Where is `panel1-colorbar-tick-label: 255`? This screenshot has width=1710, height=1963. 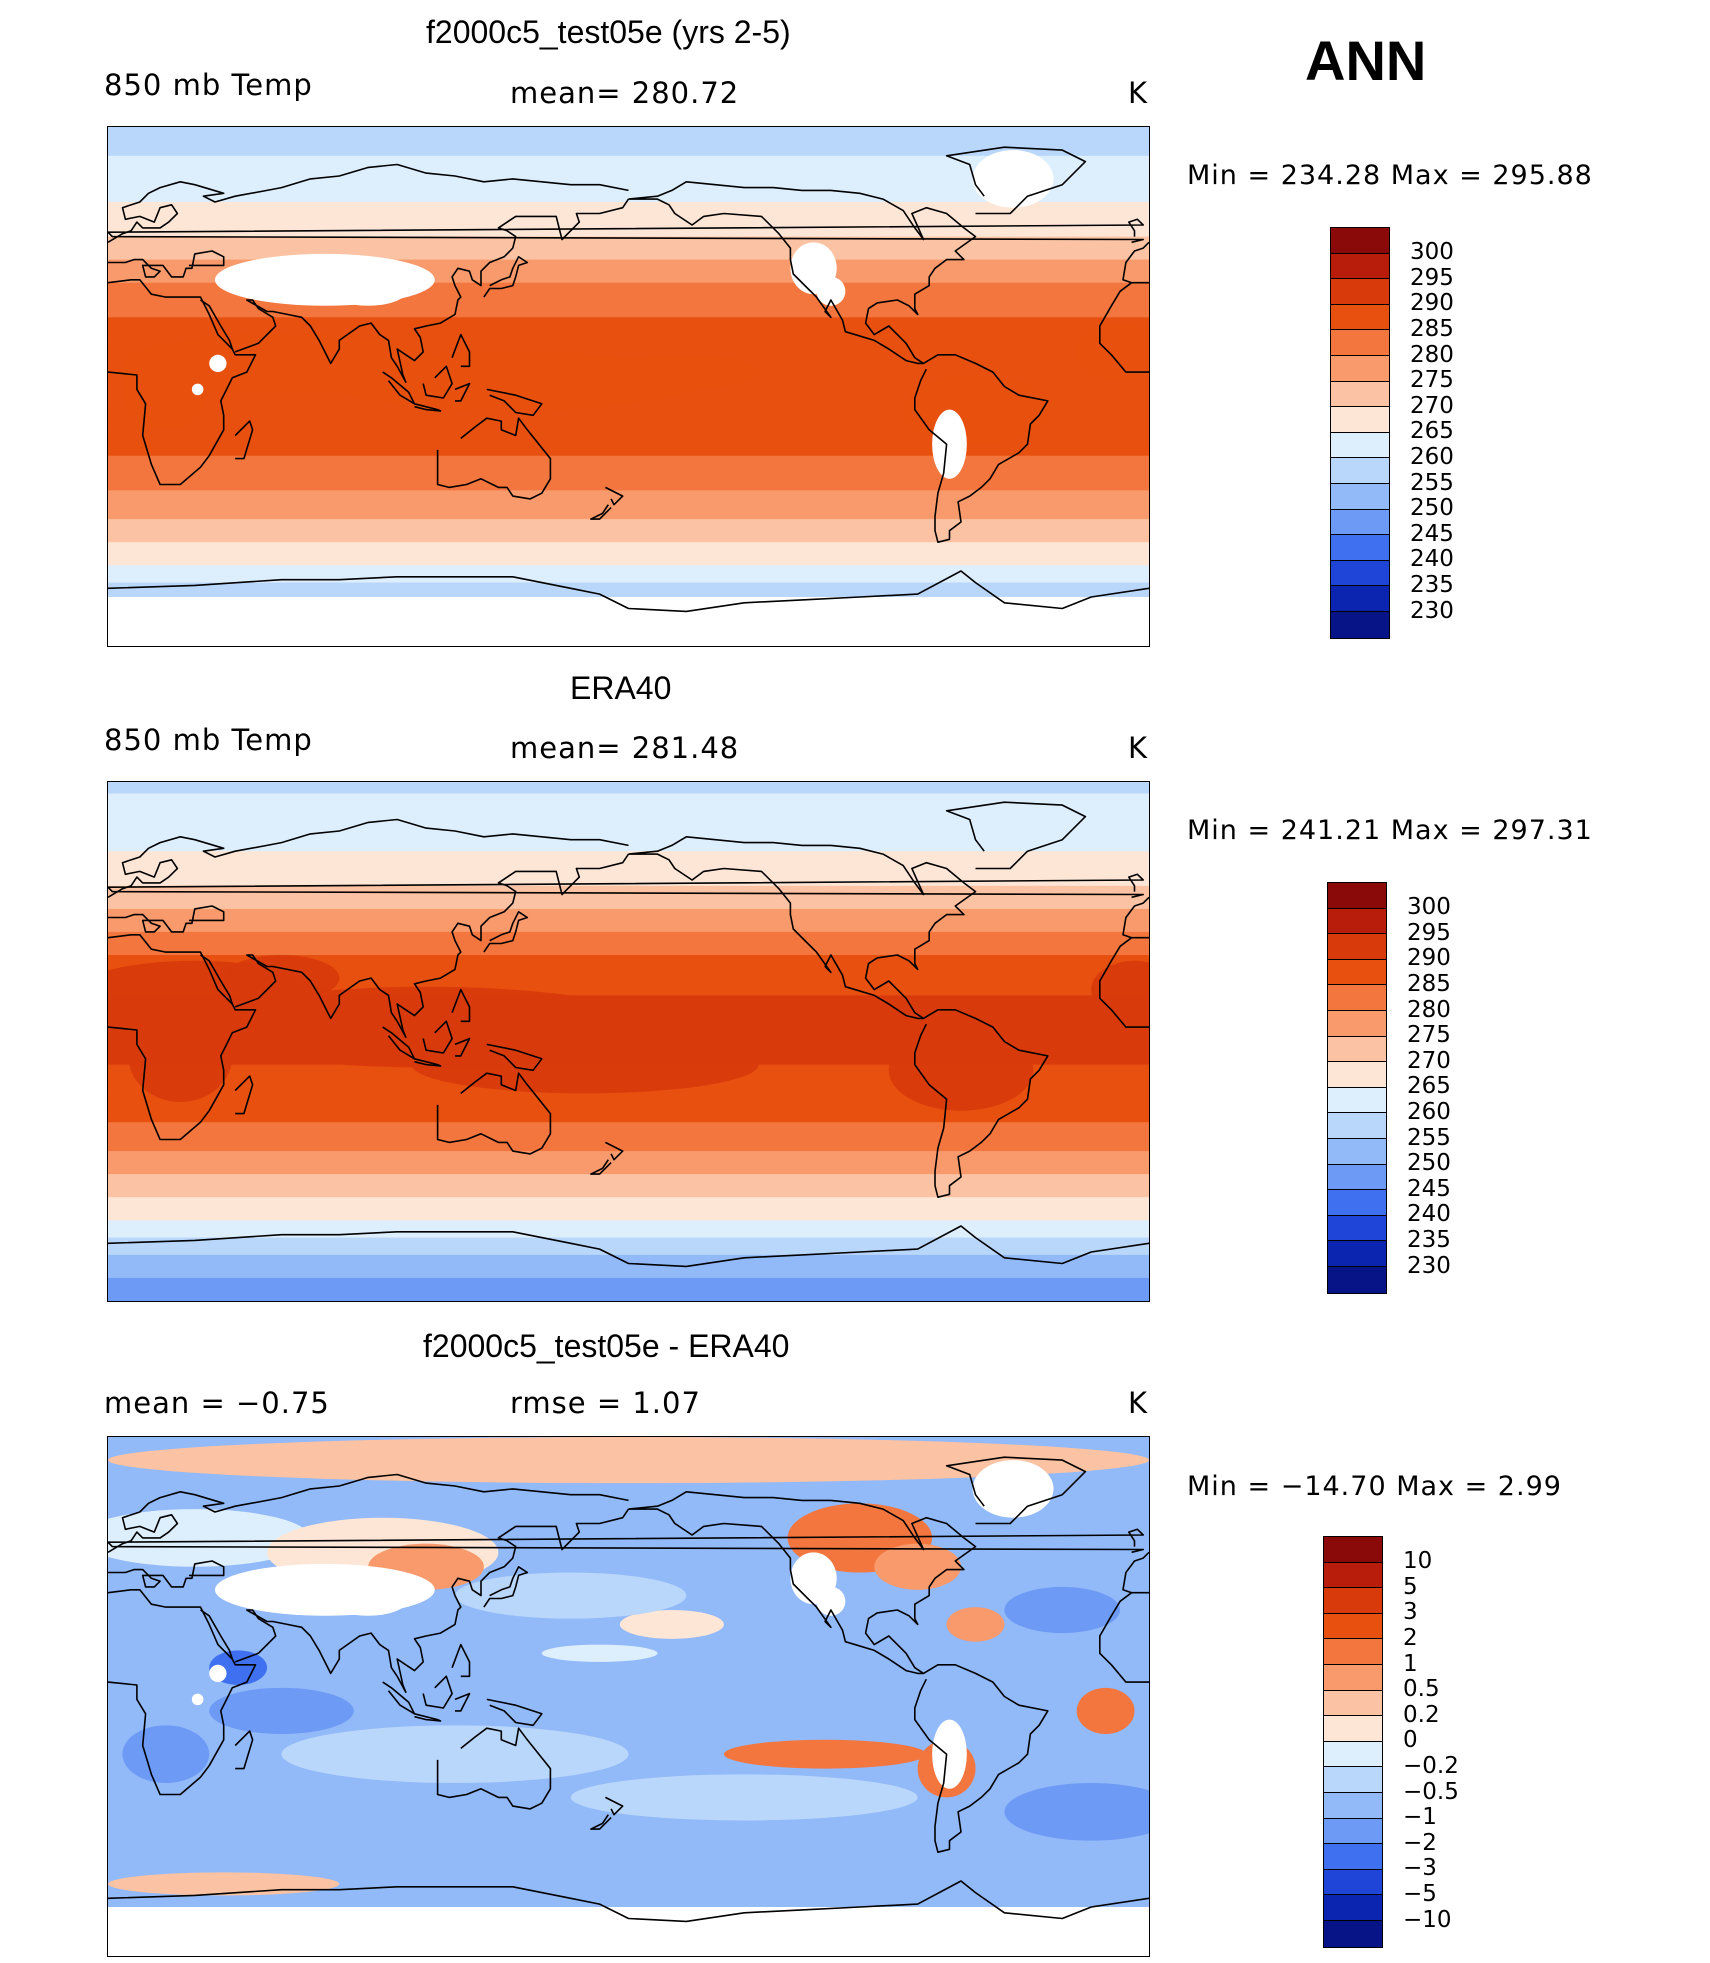 panel1-colorbar-tick-label: 255 is located at coordinates (1432, 482).